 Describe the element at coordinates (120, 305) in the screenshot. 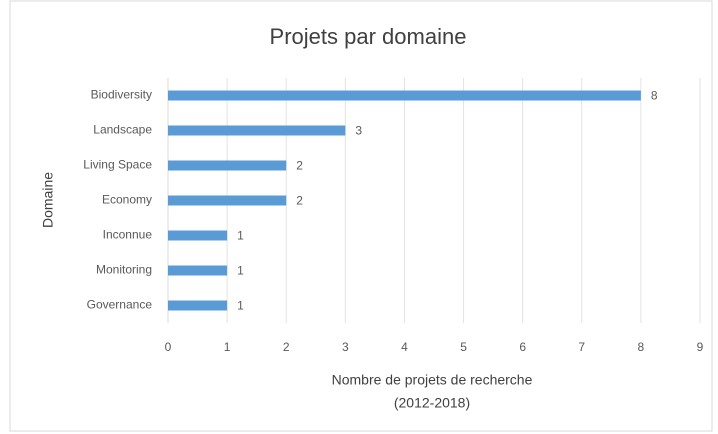

I see `y-tick-label: Governance` at that location.